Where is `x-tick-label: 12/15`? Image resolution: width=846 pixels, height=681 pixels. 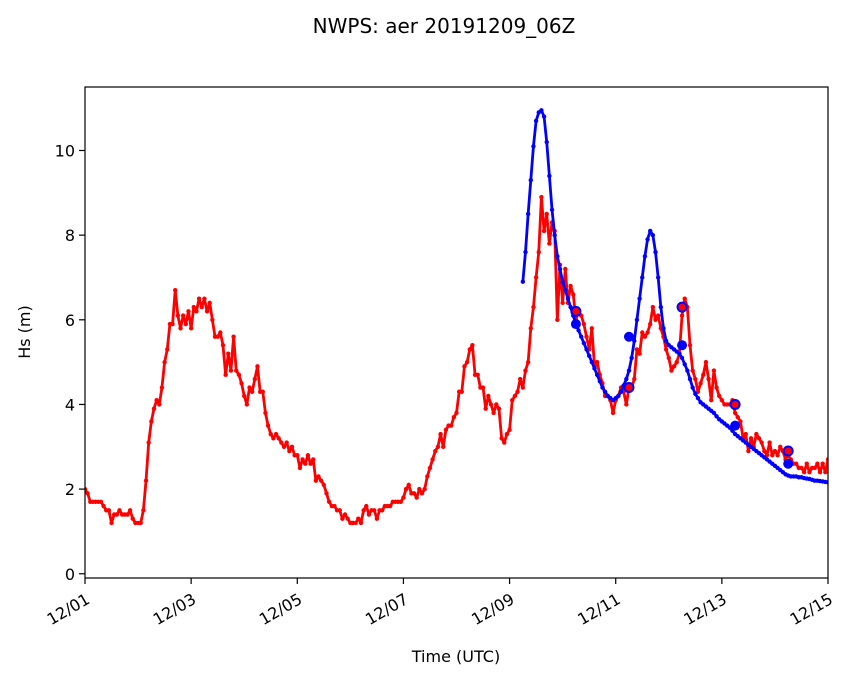
x-tick-label: 12/15 is located at coordinates (811, 609).